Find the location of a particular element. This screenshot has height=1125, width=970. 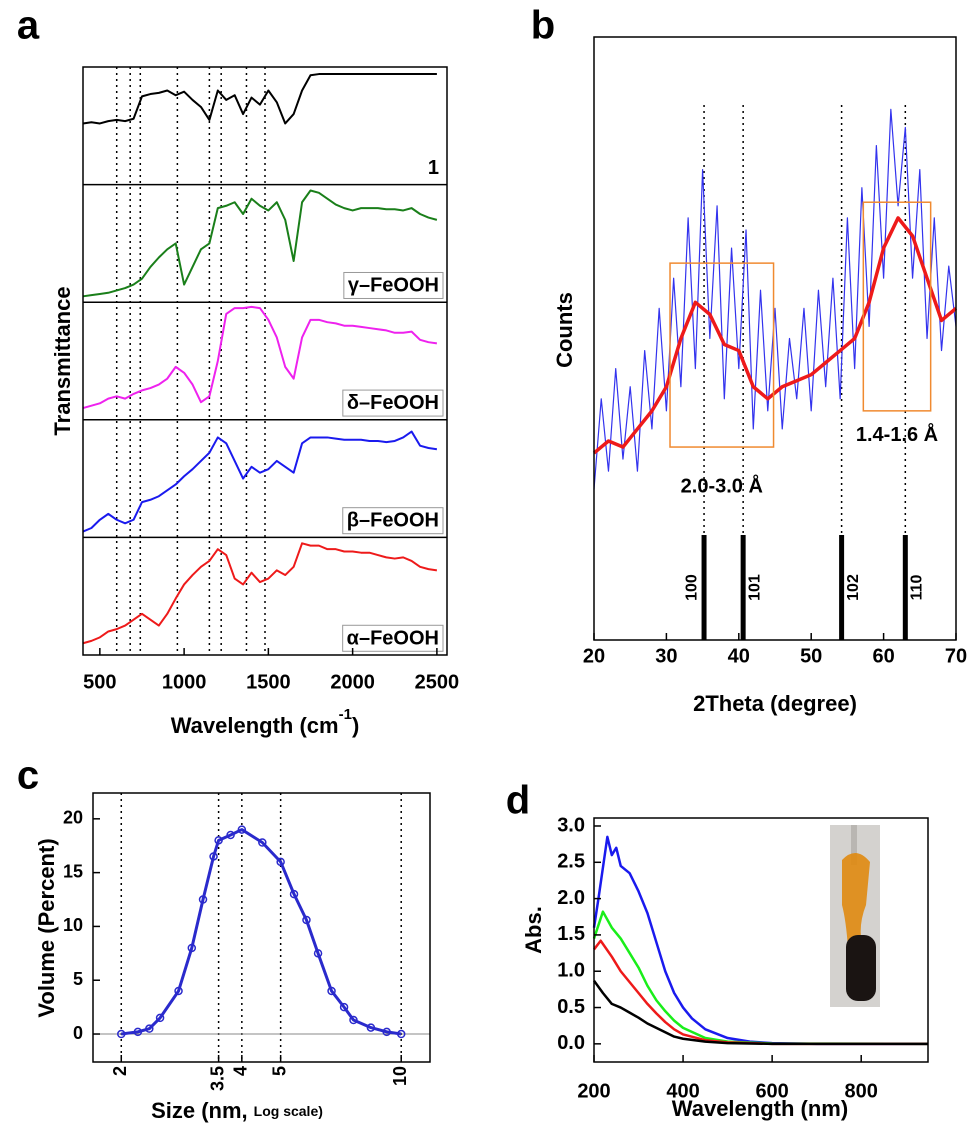

x-tick-label: 2500 is located at coordinates (437, 682).